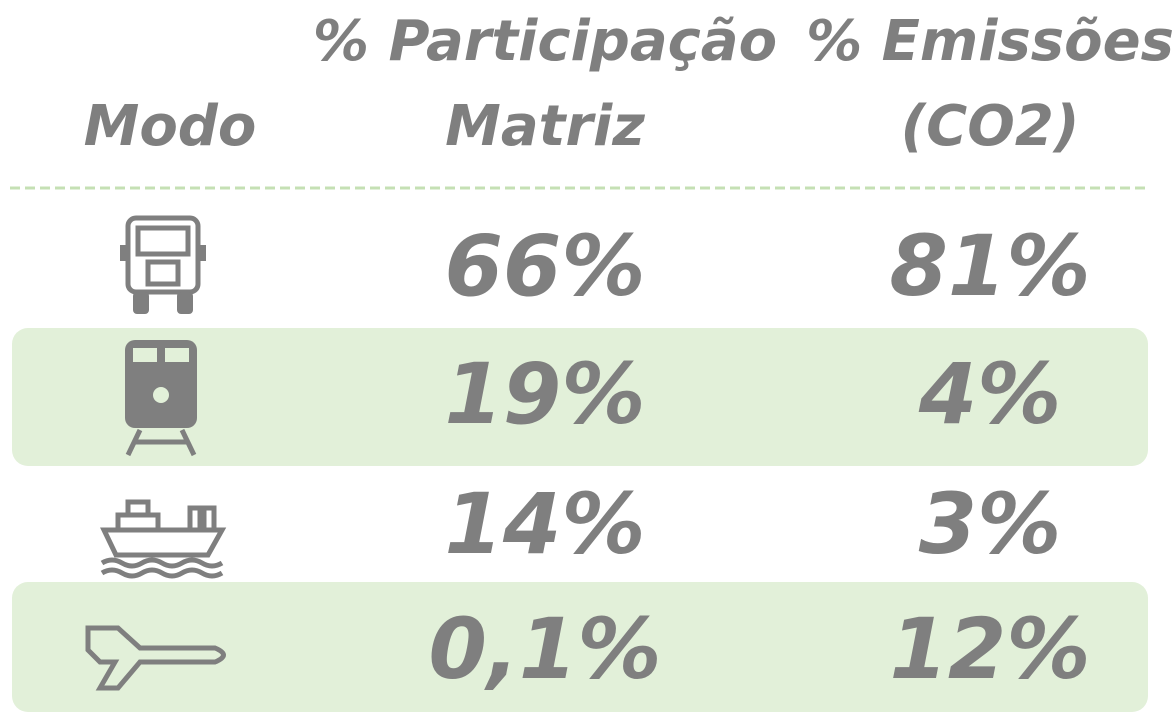 This screenshot has width=1175, height=717. Describe the element at coordinates (544, 394) in the screenshot. I see `cell-value: 19%` at that location.